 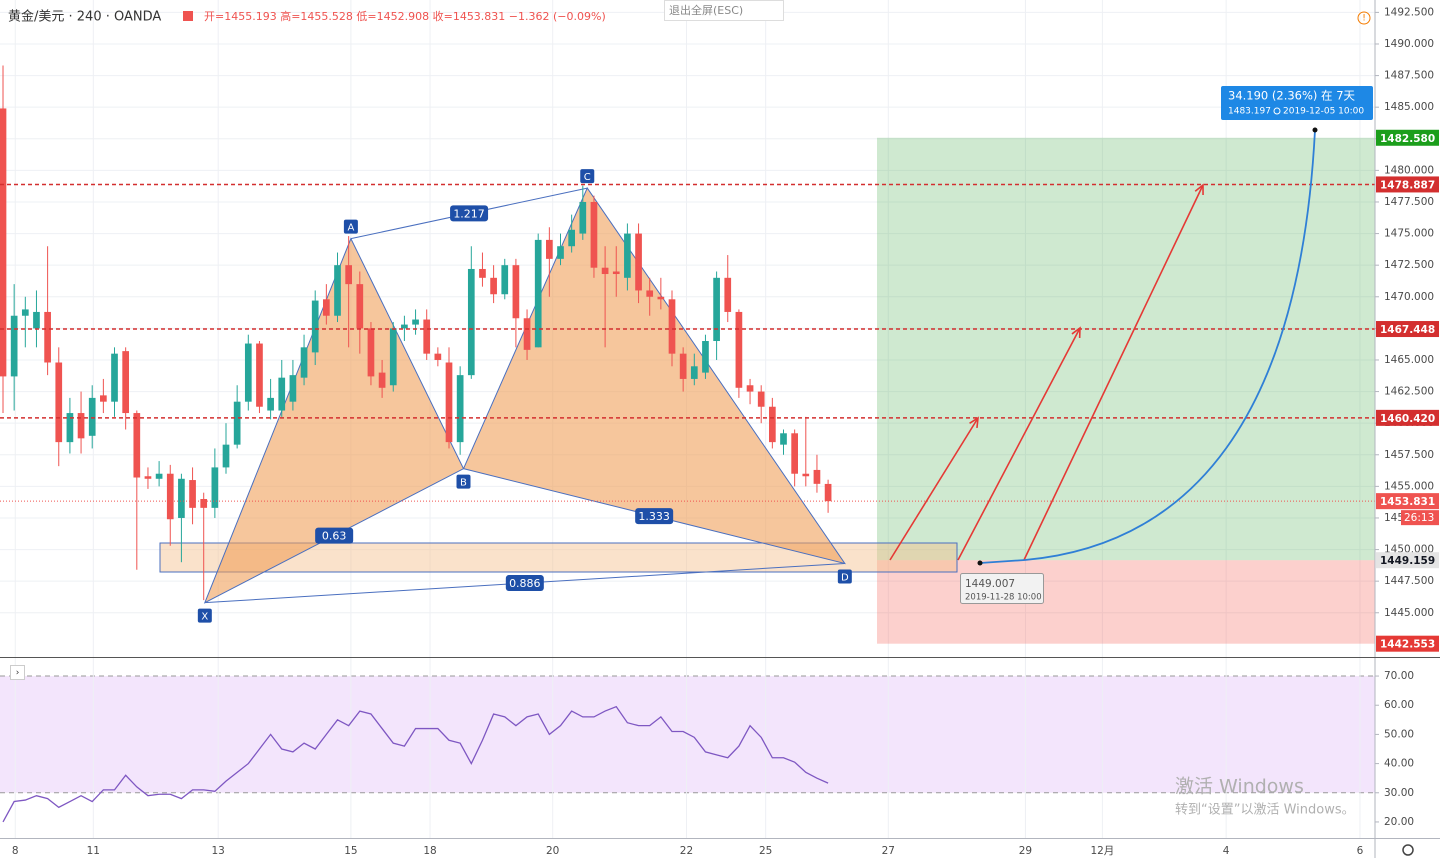 I want to click on settings-icon, so click(x=1408, y=850).